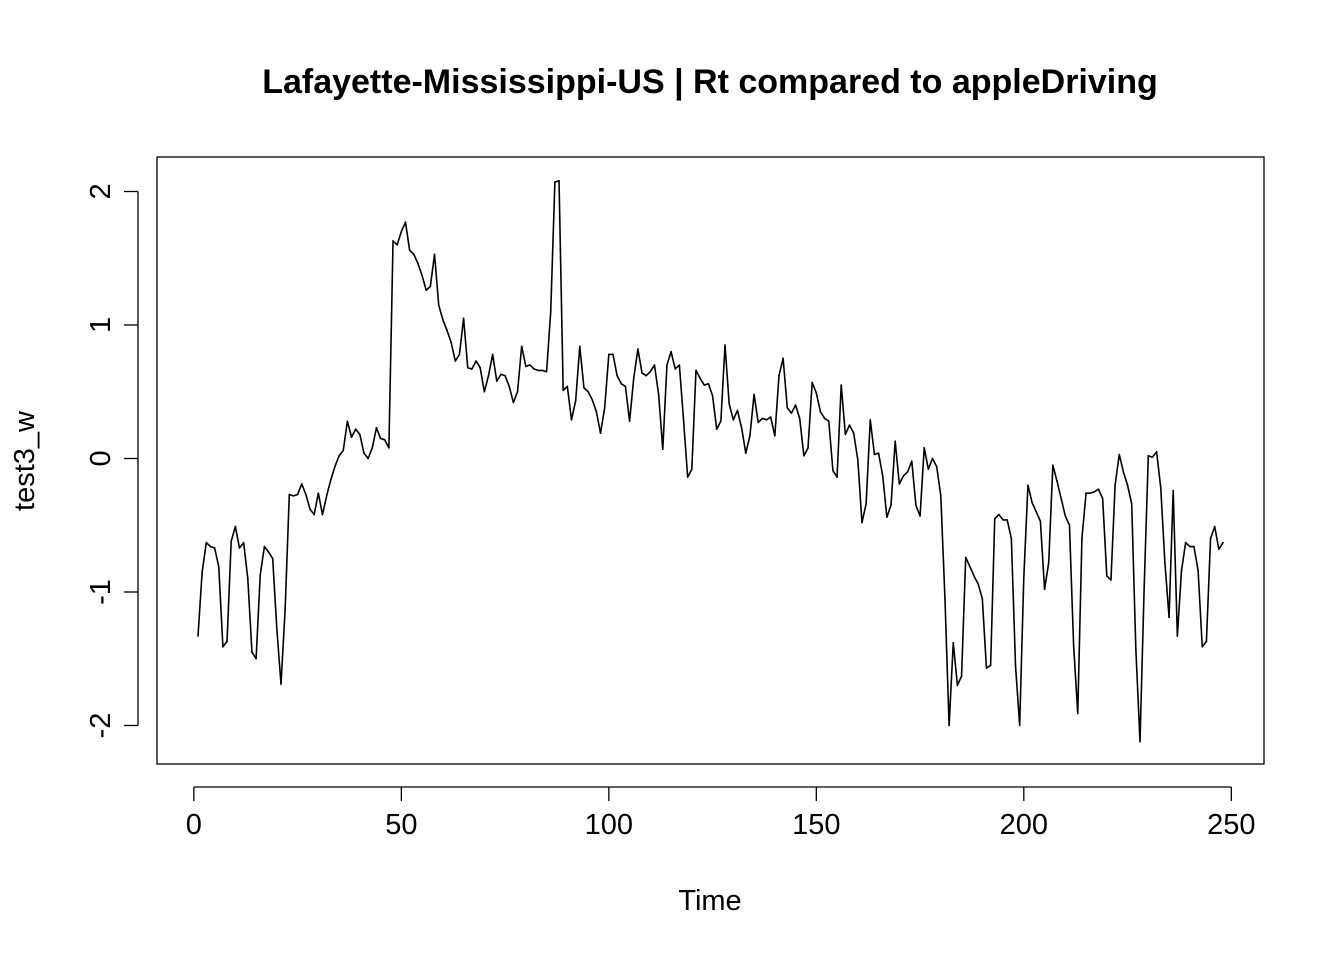 This screenshot has height=960, width=1344. I want to click on y-axis: -2 -1 0 1 2, so click(112, 460).